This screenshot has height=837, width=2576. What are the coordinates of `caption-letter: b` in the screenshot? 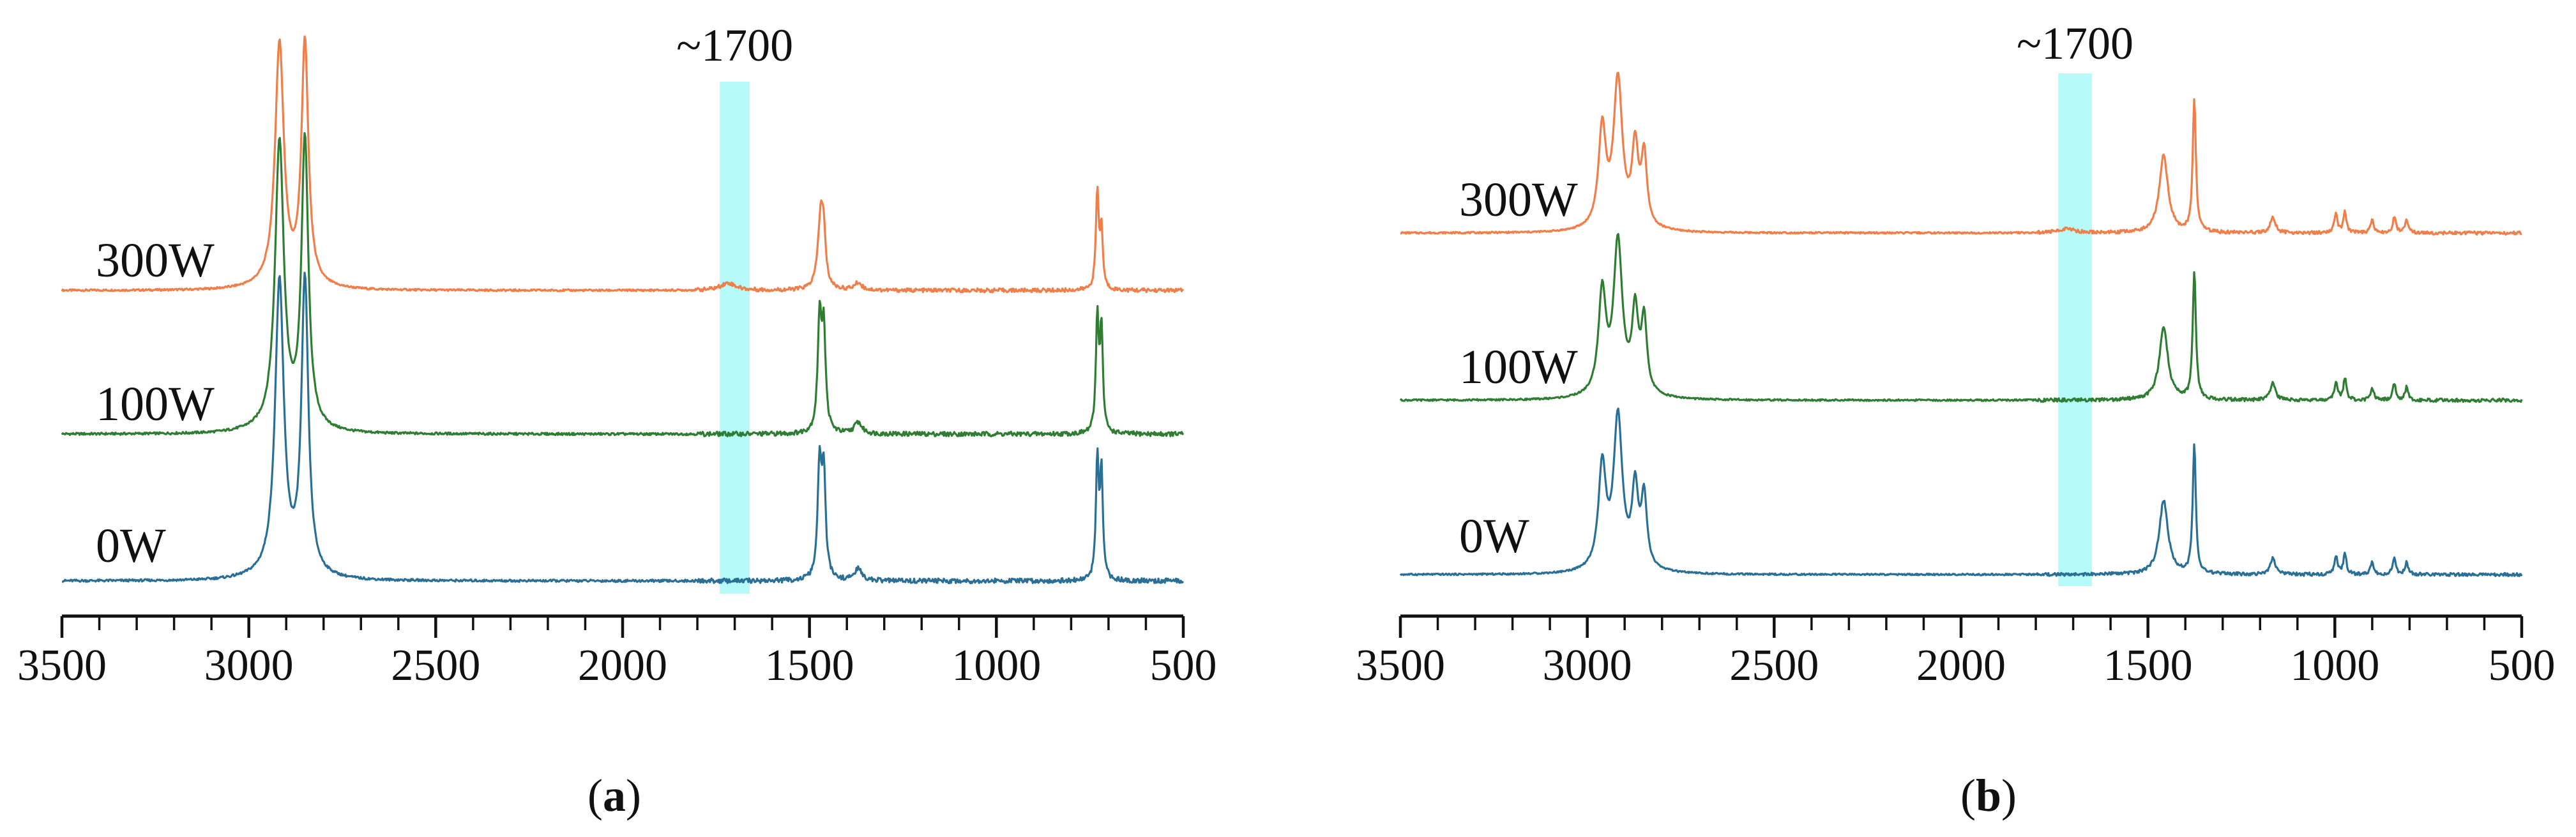 It's located at (1989, 796).